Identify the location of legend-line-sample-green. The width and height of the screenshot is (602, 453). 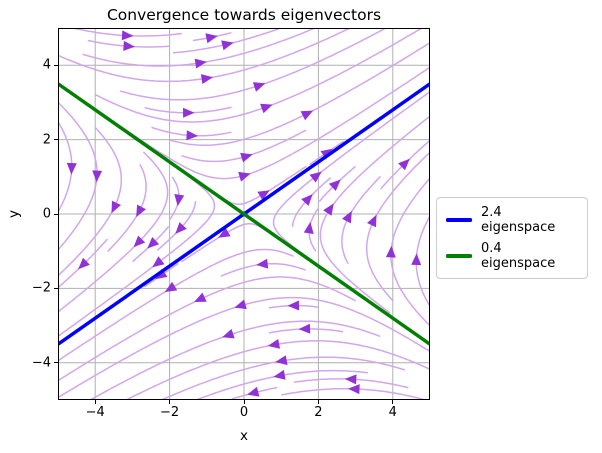
(459, 256).